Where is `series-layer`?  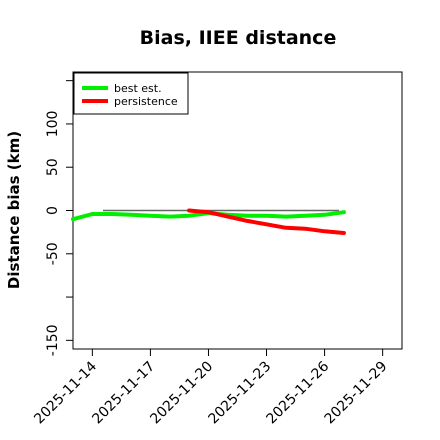
series-layer is located at coordinates (208, 221).